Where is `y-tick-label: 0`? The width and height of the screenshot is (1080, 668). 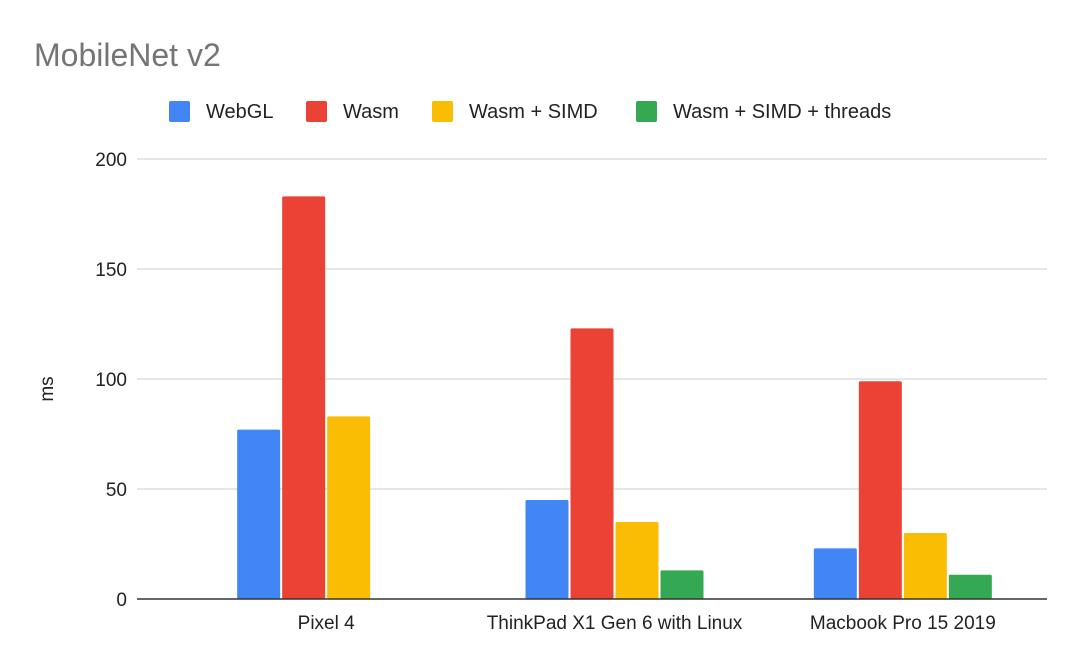 y-tick-label: 0 is located at coordinates (121, 600).